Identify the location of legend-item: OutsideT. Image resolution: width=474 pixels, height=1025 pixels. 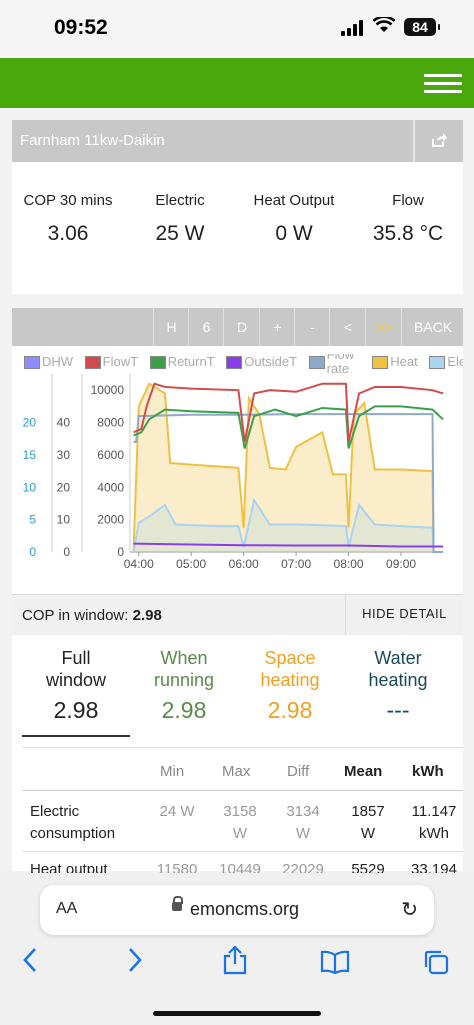
(261, 362).